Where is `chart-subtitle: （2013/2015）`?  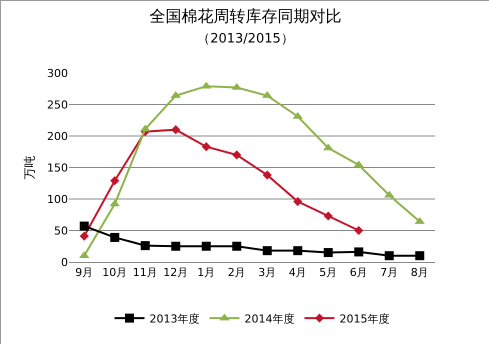
chart-subtitle: （2013/2015） is located at coordinates (245, 38).